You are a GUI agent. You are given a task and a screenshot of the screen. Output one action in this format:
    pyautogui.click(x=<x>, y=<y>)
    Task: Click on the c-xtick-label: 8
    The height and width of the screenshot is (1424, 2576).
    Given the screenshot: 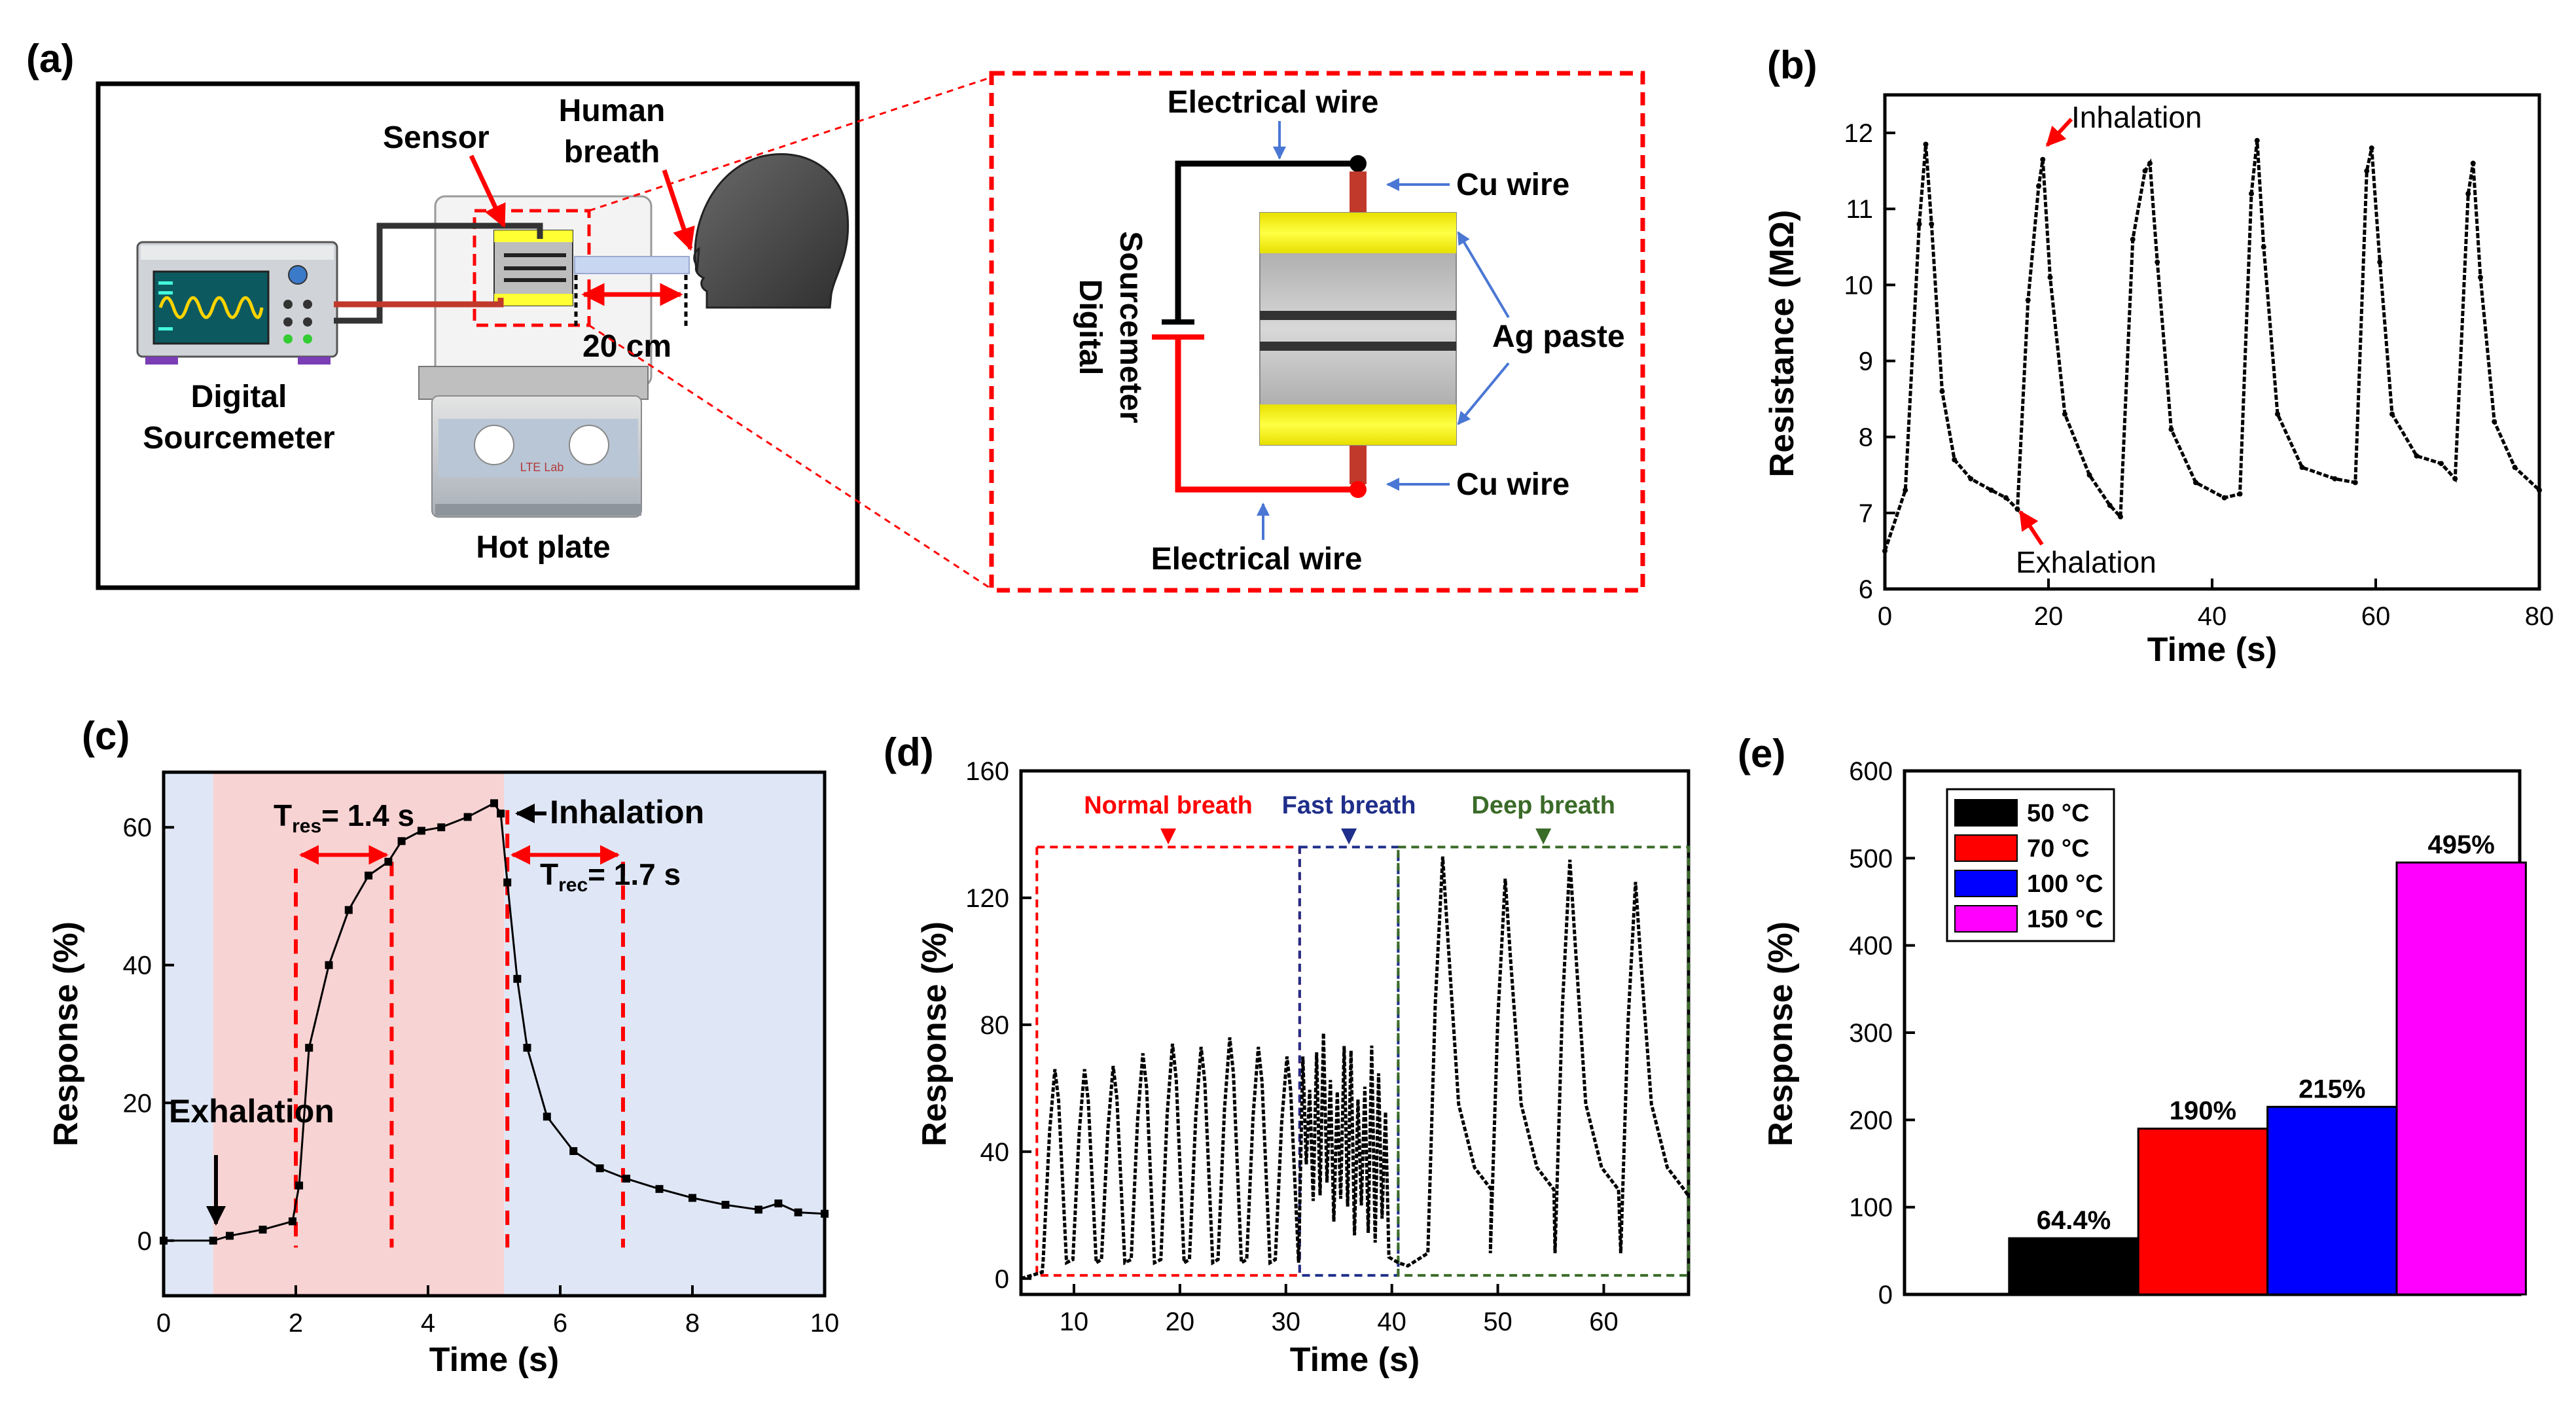 What is the action you would take?
    pyautogui.click(x=692, y=1323)
    